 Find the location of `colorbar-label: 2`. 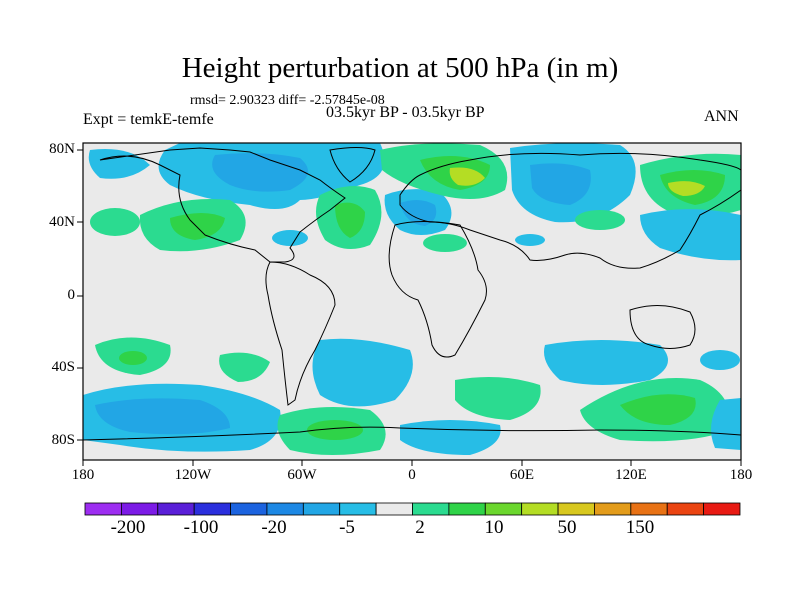

colorbar-label: 2 is located at coordinates (420, 527).